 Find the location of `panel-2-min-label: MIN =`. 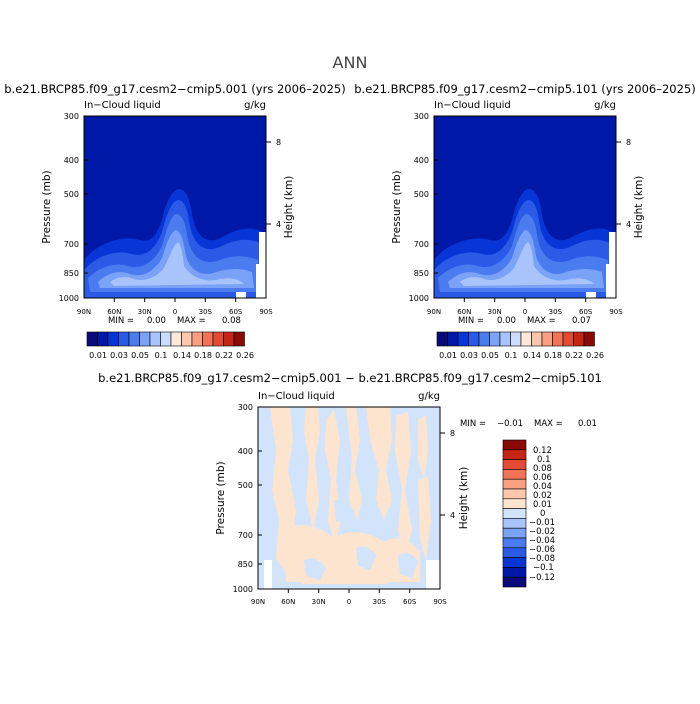

panel-2-min-label: MIN = is located at coordinates (471, 321).